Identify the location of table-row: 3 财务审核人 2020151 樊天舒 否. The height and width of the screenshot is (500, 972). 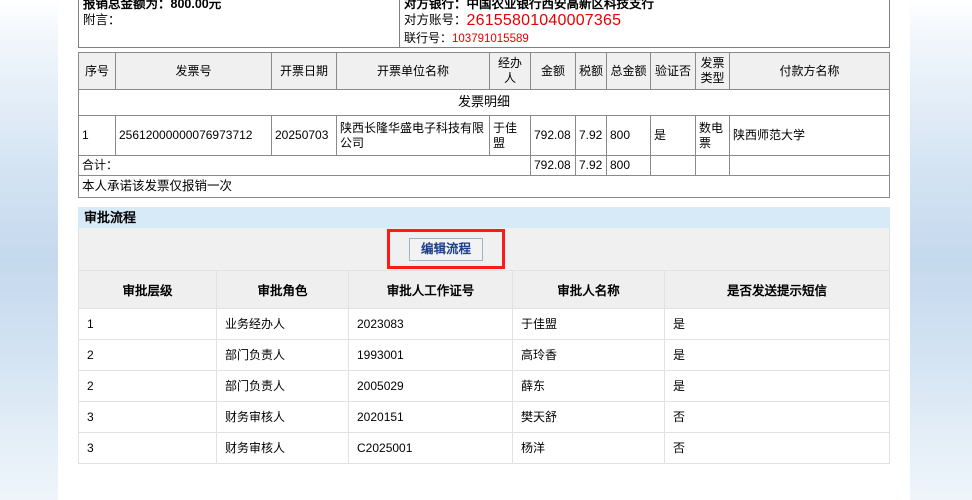
(484, 417).